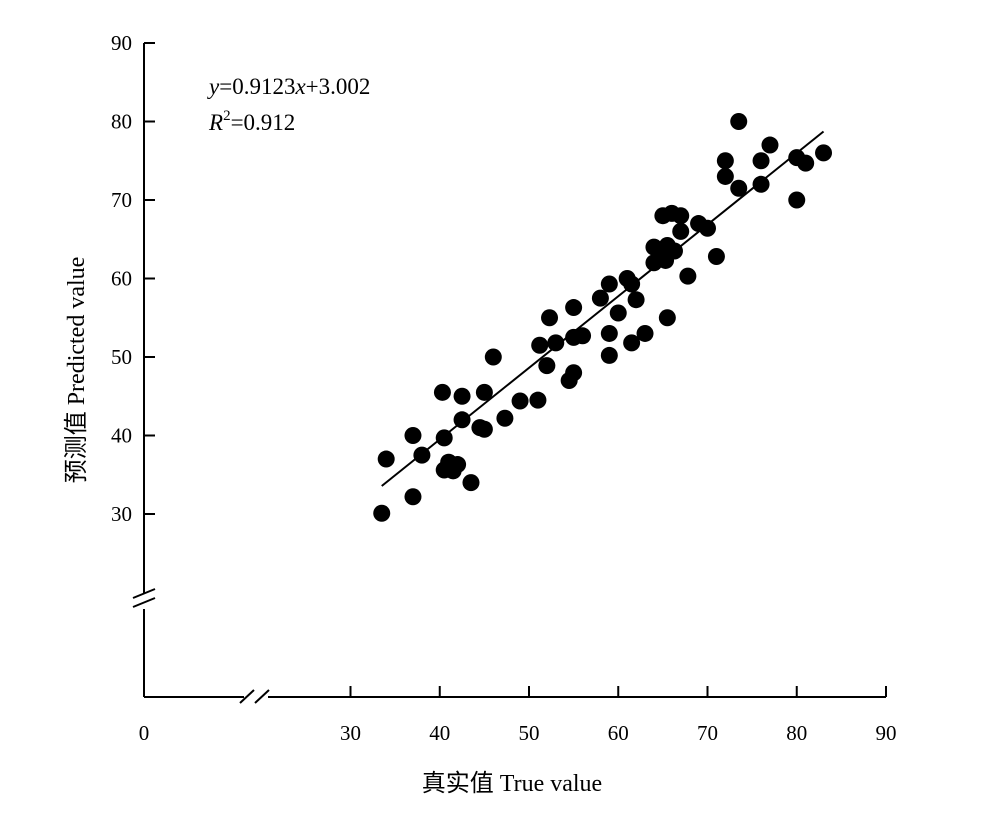 This screenshot has width=983, height=836. What do you see at coordinates (121, 122) in the screenshot?
I see `y-tick-label: 80` at bounding box center [121, 122].